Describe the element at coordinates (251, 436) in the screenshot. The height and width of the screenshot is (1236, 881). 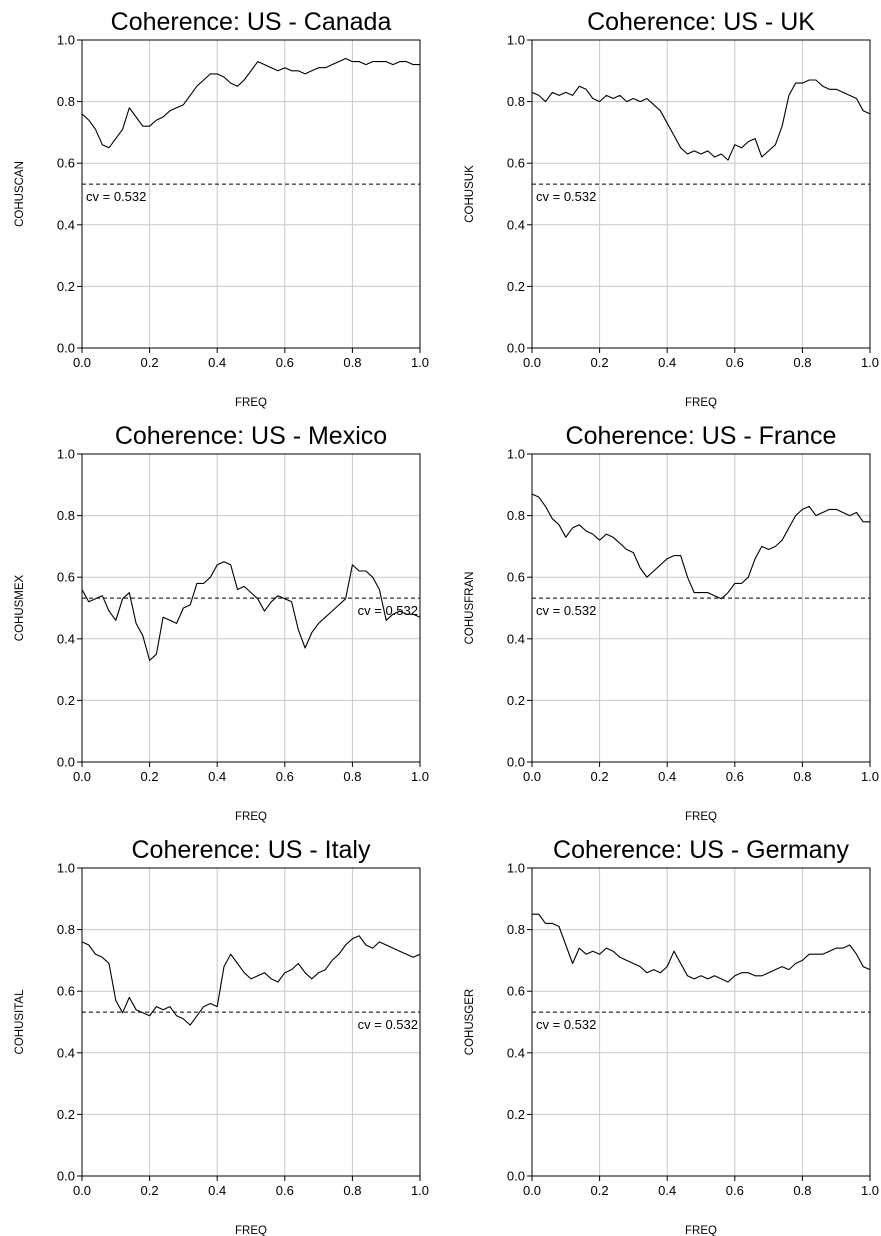
I see `chart-title: Coherence: US - Mexico` at that location.